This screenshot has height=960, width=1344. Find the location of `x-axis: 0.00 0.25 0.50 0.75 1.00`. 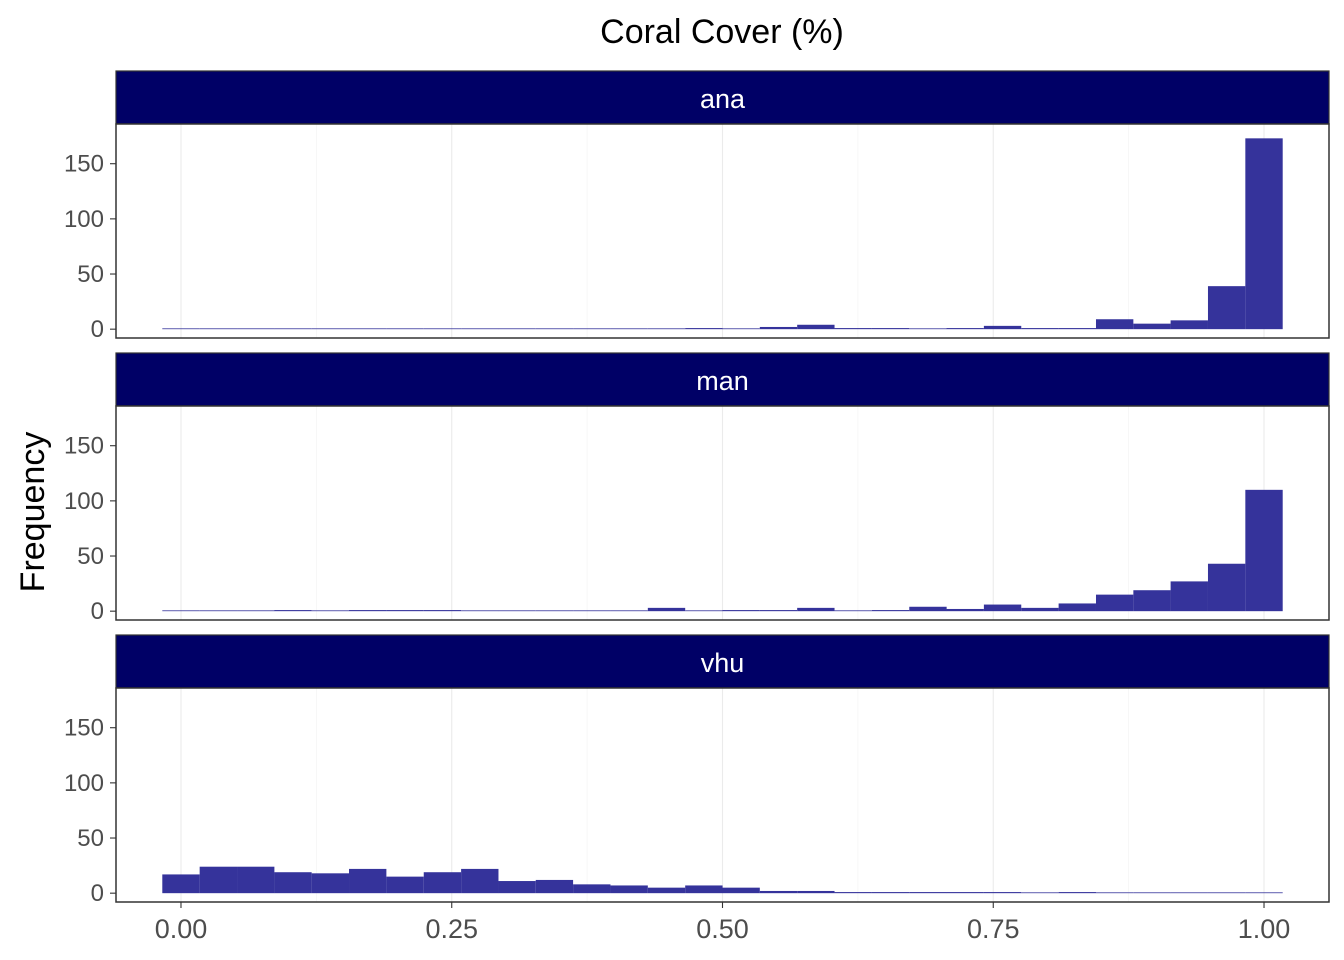

x-axis: 0.00 0.25 0.50 0.75 1.00 is located at coordinates (723, 923).